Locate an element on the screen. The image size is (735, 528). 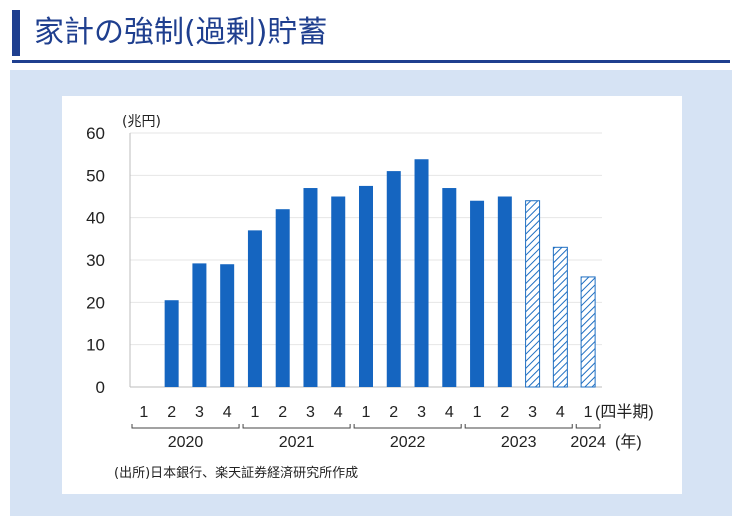
y-tick-label: 60 is located at coordinates (95, 133).